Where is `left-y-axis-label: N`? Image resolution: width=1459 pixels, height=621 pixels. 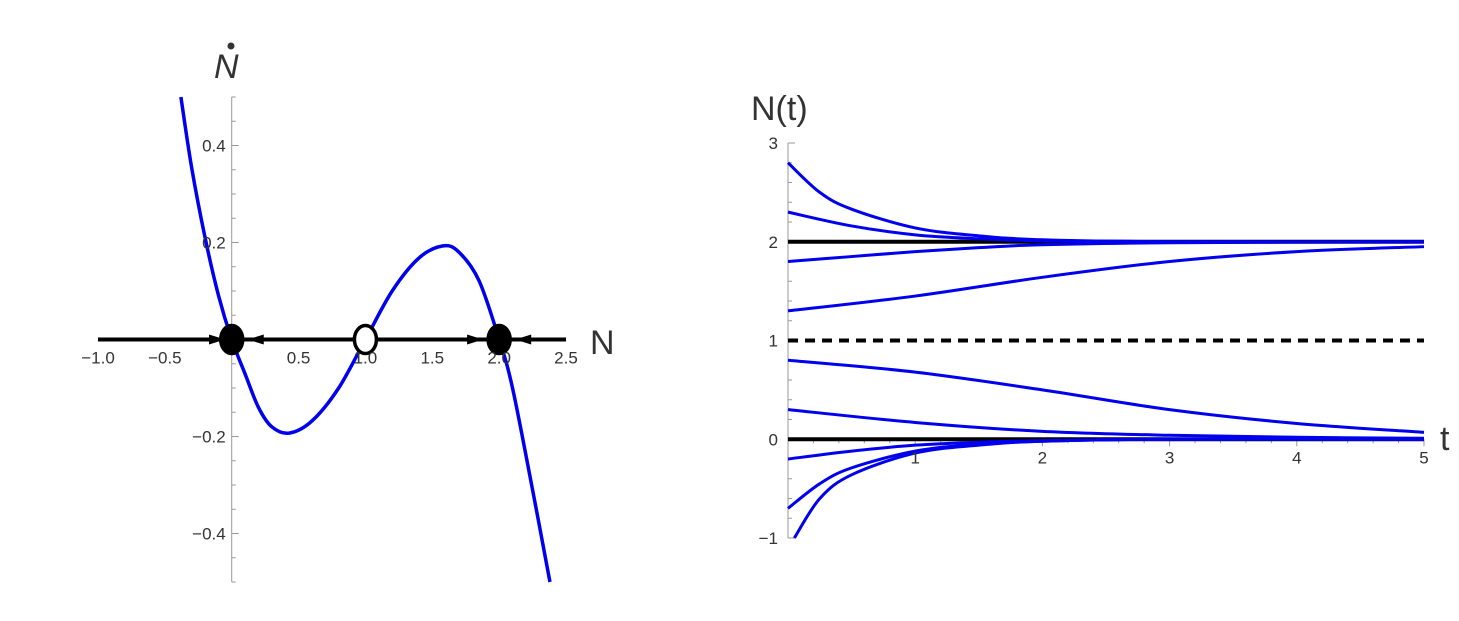 left-y-axis-label: N is located at coordinates (226, 67).